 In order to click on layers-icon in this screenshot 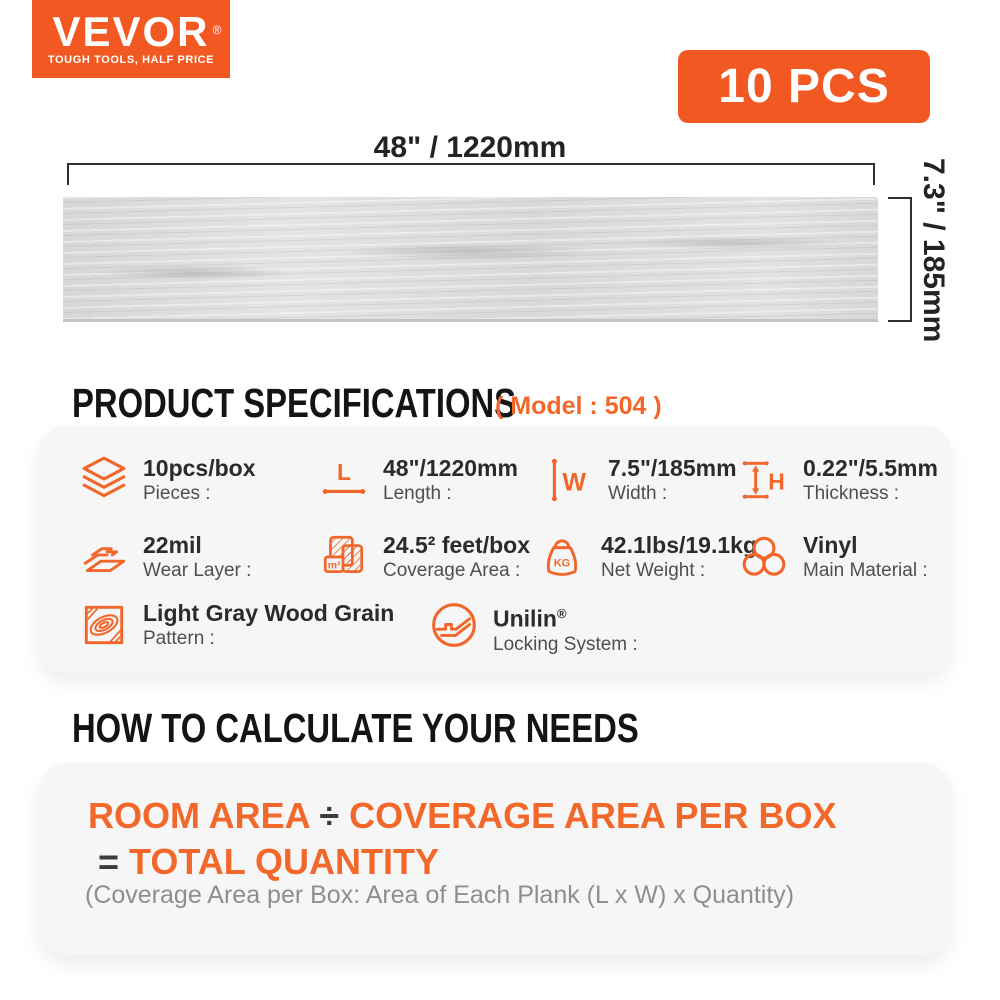, I will do `click(104, 480)`.